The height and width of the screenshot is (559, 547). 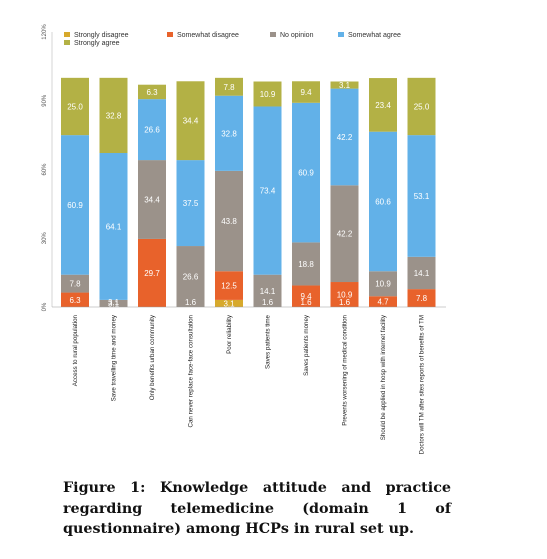 What do you see at coordinates (97, 43) in the screenshot?
I see `legend-label: Strongly agree` at bounding box center [97, 43].